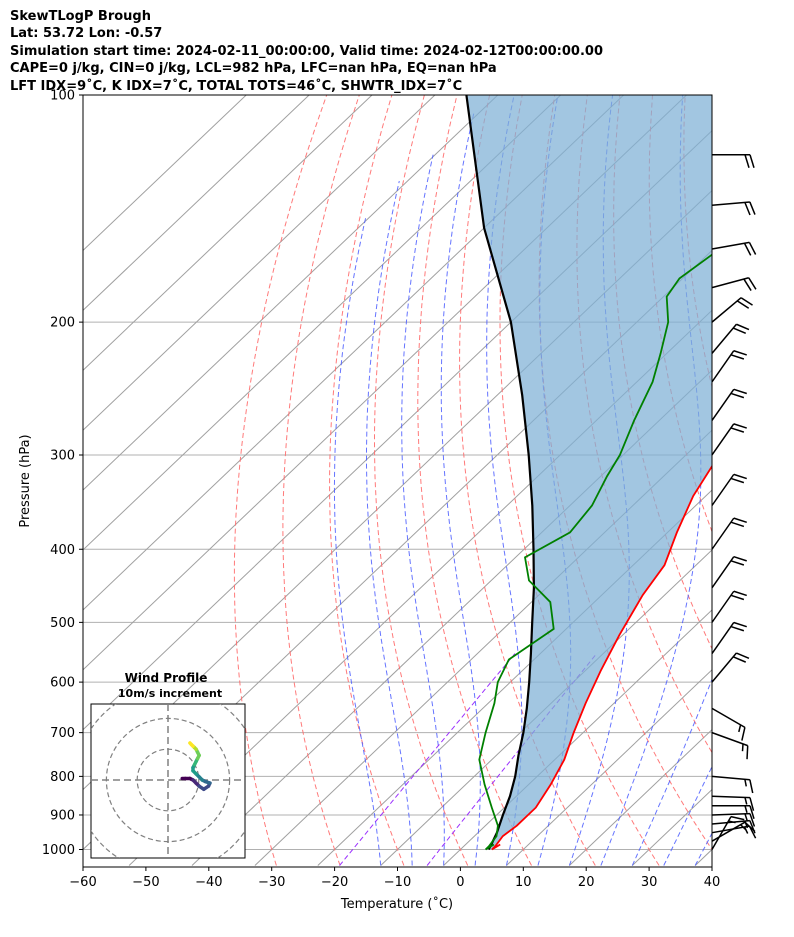  What do you see at coordinates (80, 16) in the screenshot?
I see `chart-title: SkewTLogP Brough` at bounding box center [80, 16].